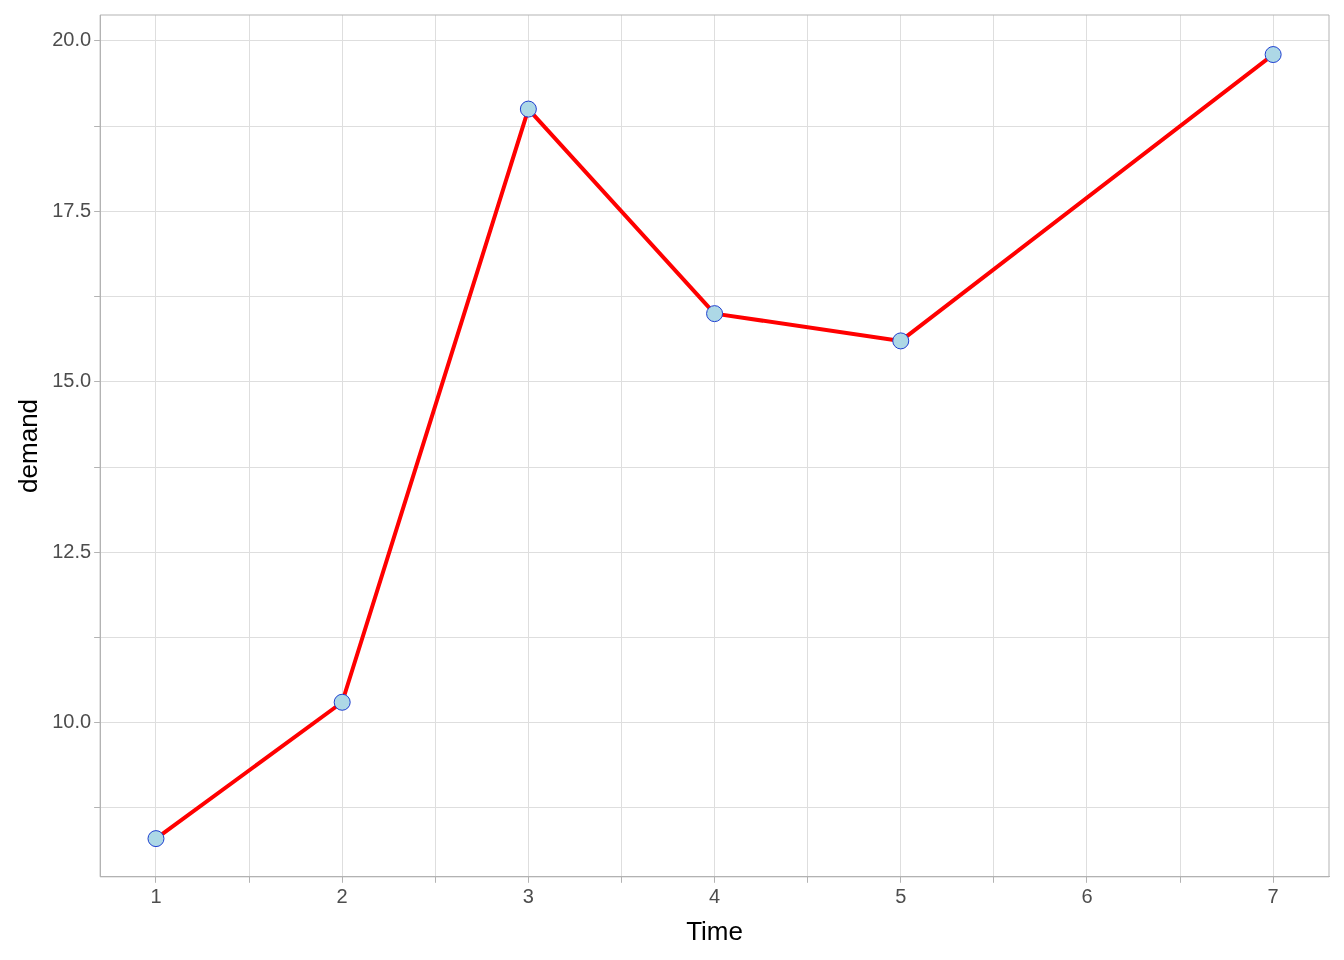 The height and width of the screenshot is (960, 1344). Describe the element at coordinates (528, 896) in the screenshot. I see `x-tick-label: 3` at that location.